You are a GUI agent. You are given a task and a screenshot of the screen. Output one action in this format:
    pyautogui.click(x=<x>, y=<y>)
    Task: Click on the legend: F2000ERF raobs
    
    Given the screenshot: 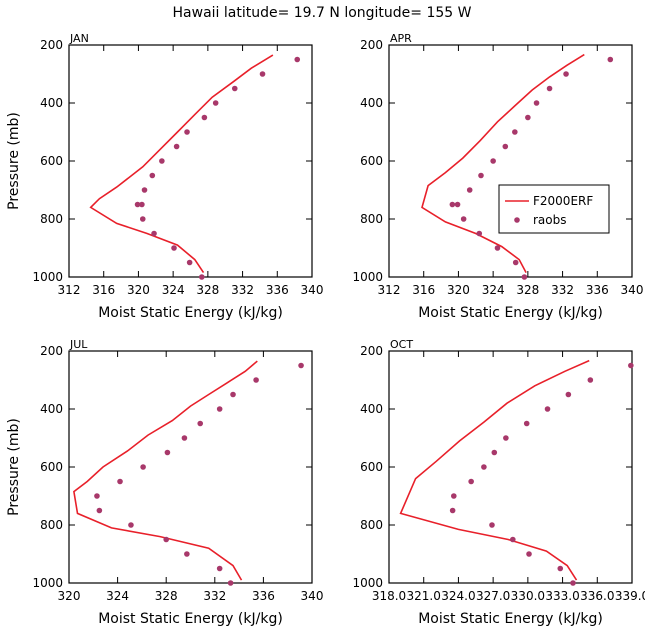 What is the action you would take?
    pyautogui.click(x=554, y=209)
    